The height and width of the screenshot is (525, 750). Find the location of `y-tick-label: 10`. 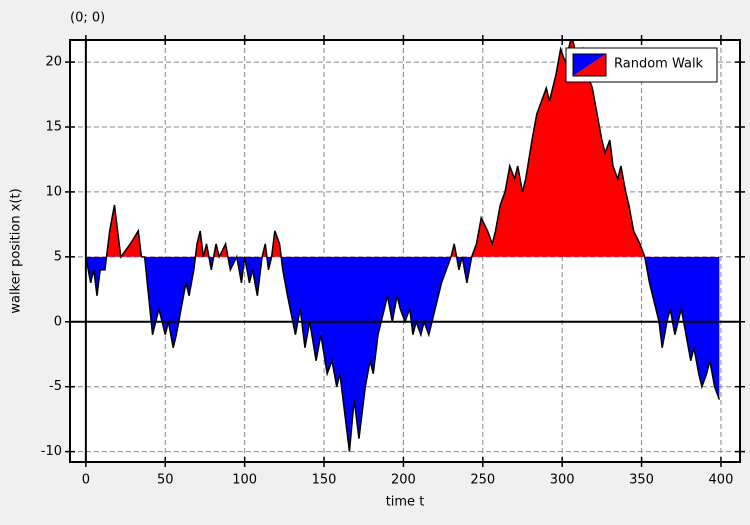

y-tick-label: 10 is located at coordinates (53, 191).